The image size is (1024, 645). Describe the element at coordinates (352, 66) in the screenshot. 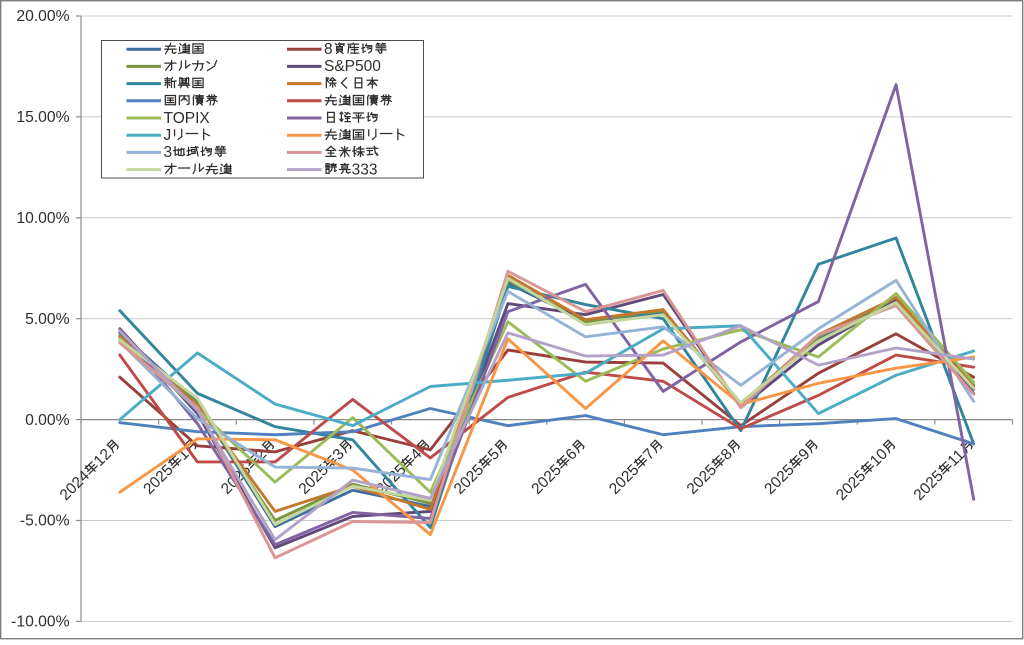

I see `svg-text: S&P500` at that location.